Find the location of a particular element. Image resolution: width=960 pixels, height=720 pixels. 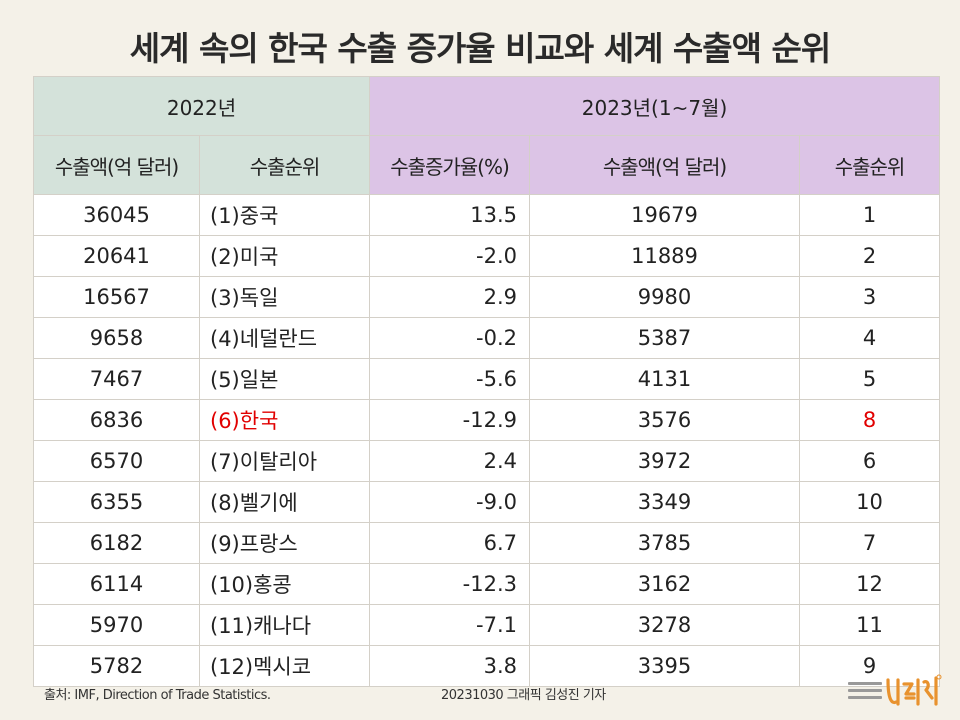

cell-2023-export-rank: 1 is located at coordinates (869, 215).